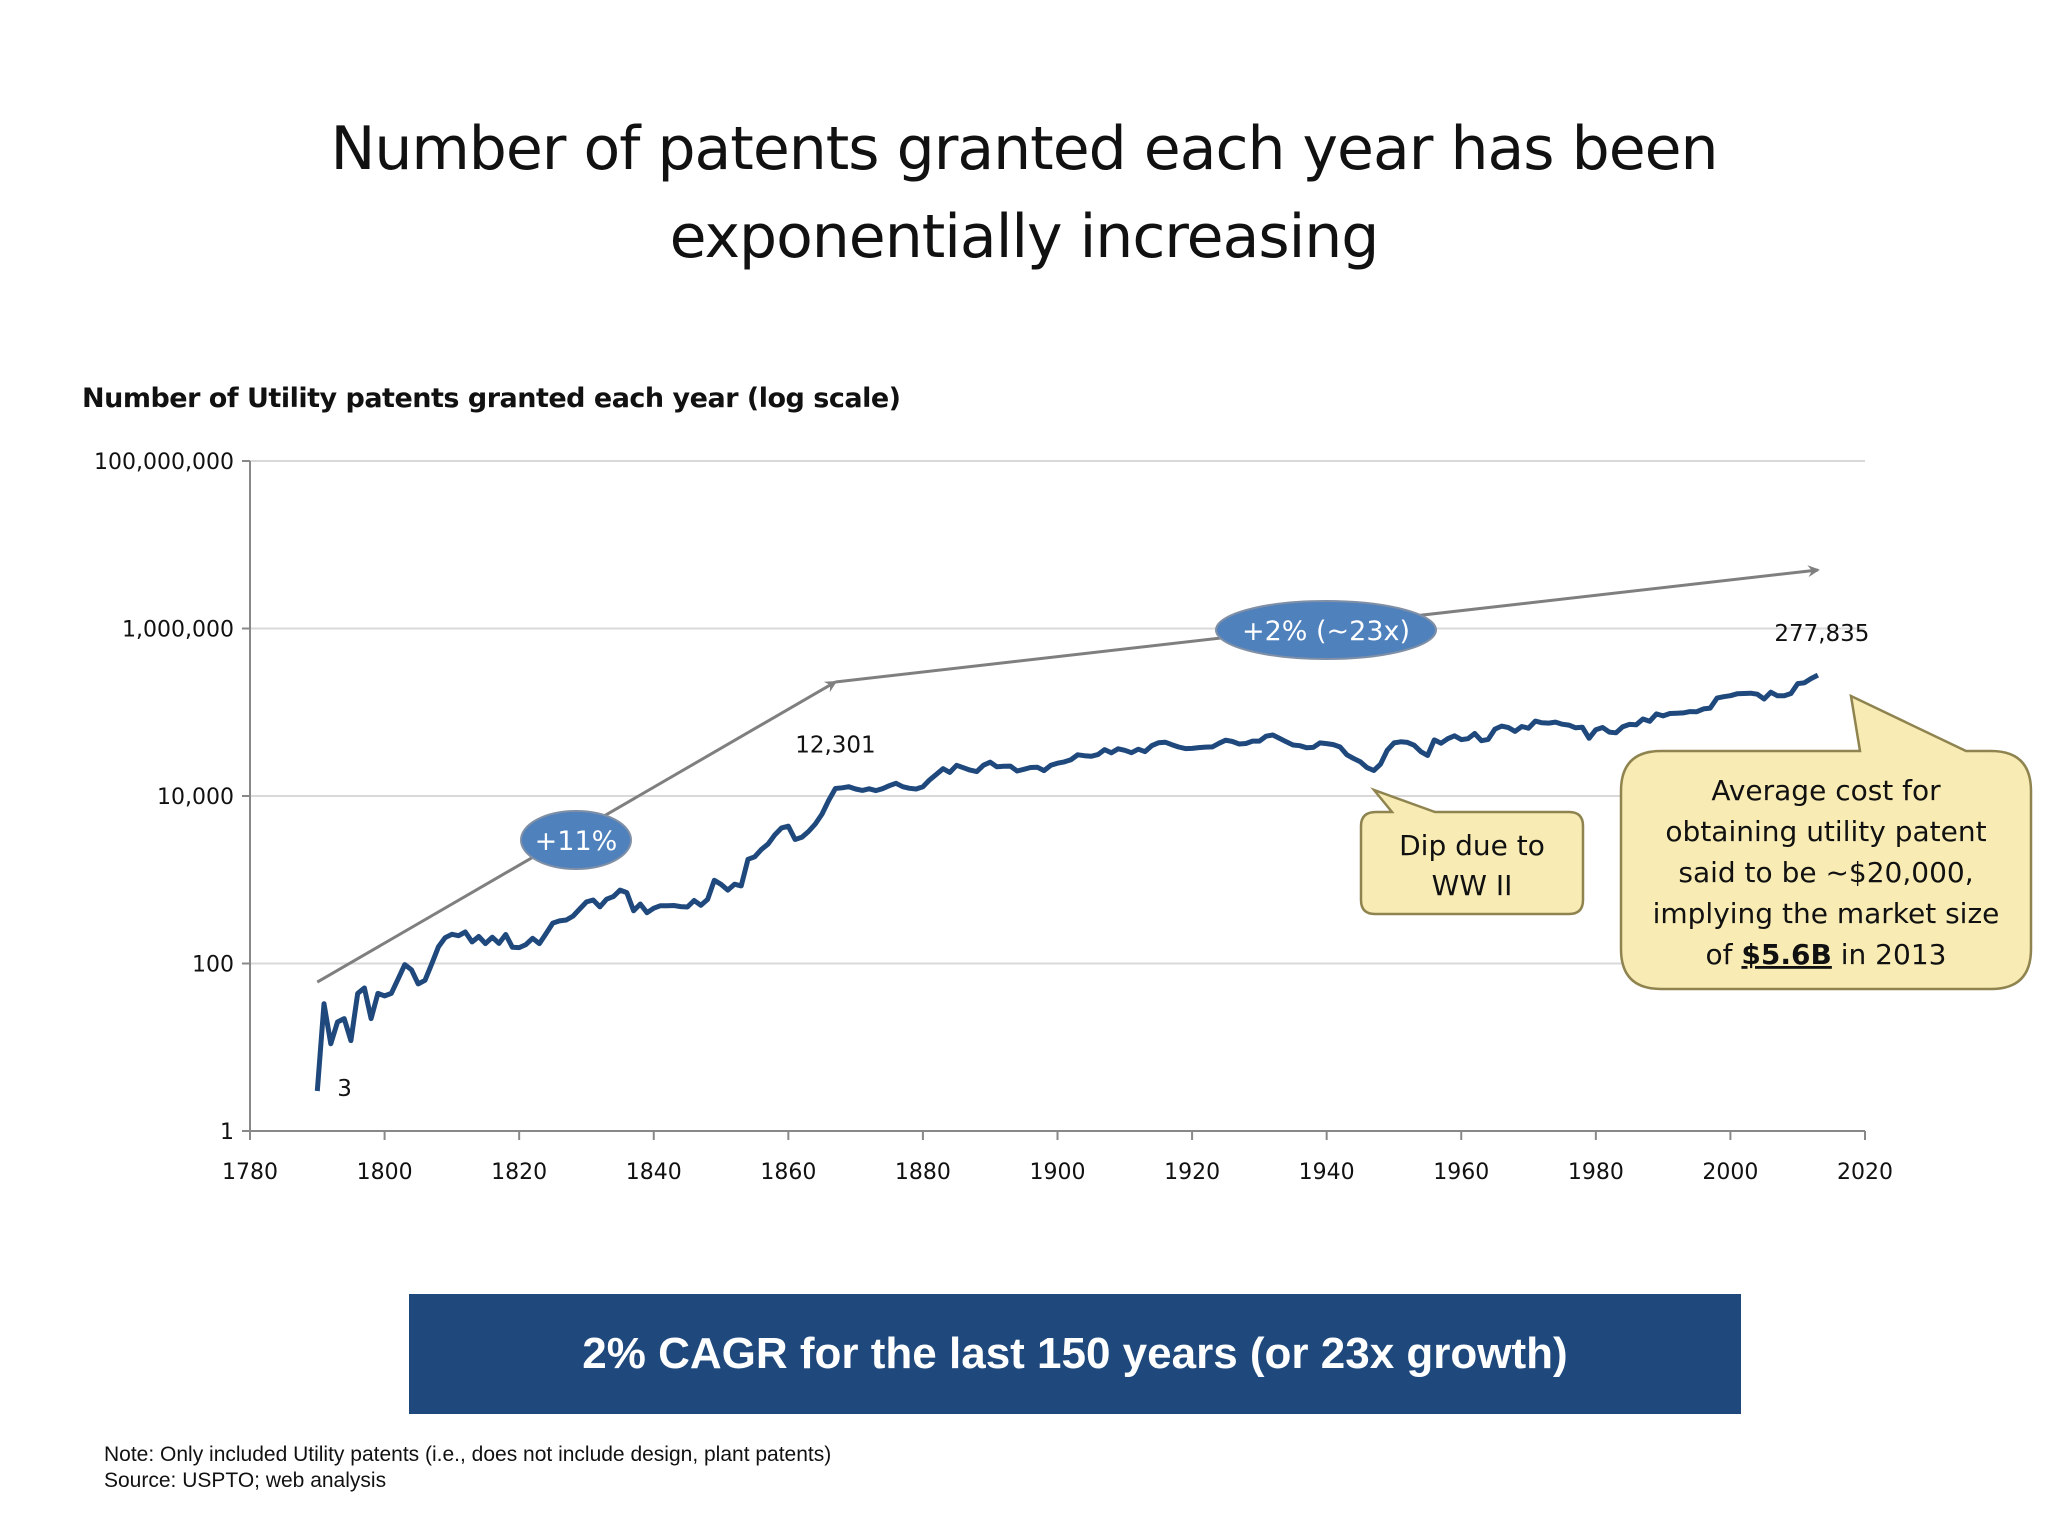 Image resolution: width=2048 pixels, height=1536 pixels. What do you see at coordinates (1327, 1172) in the screenshot?
I see `x-tick-label: 1940` at bounding box center [1327, 1172].